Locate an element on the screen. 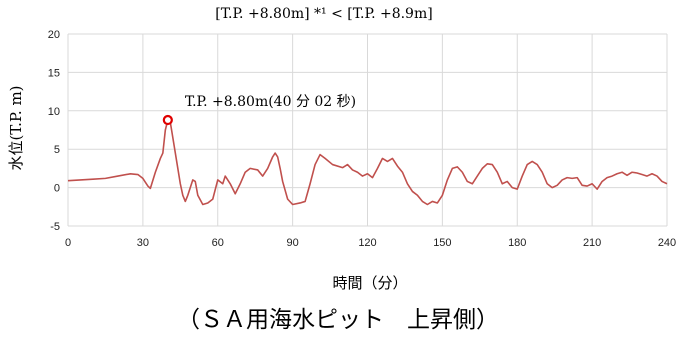 Image resolution: width=681 pixels, height=338 pixels. y-tick-label: 20 is located at coordinates (54, 35).